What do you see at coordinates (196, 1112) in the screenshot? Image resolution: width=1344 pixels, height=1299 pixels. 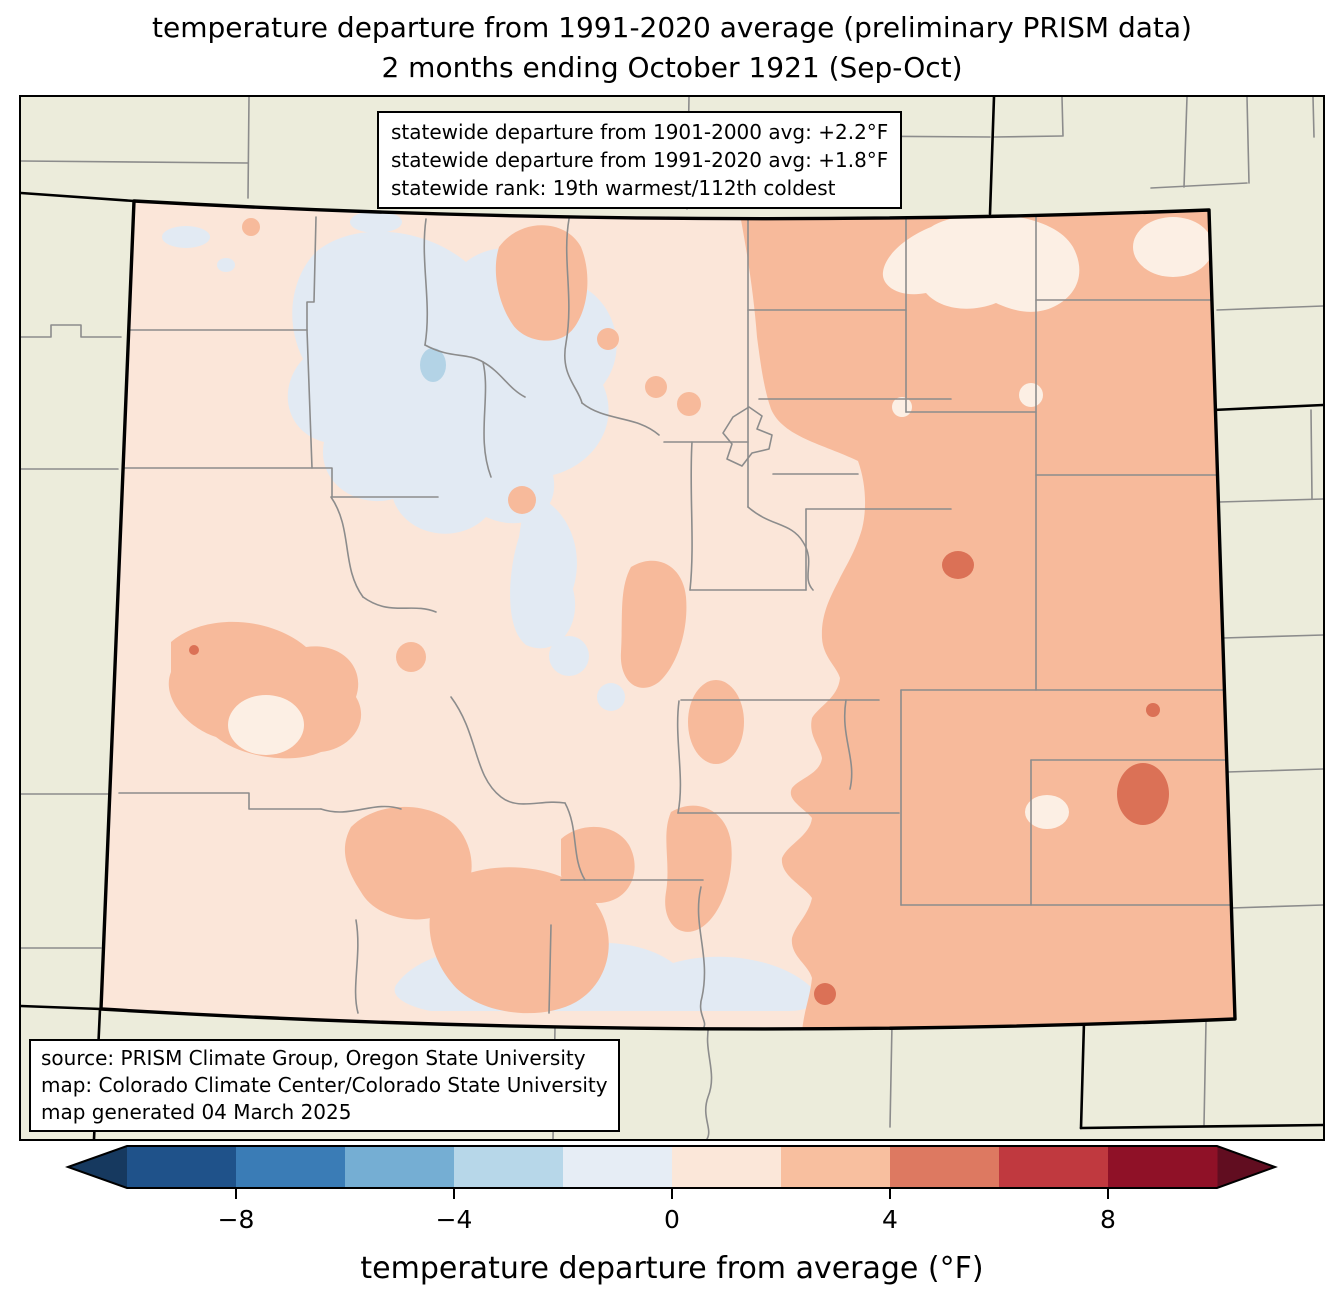 I see `generated-date-line: map generated 04 March 2025` at bounding box center [196, 1112].